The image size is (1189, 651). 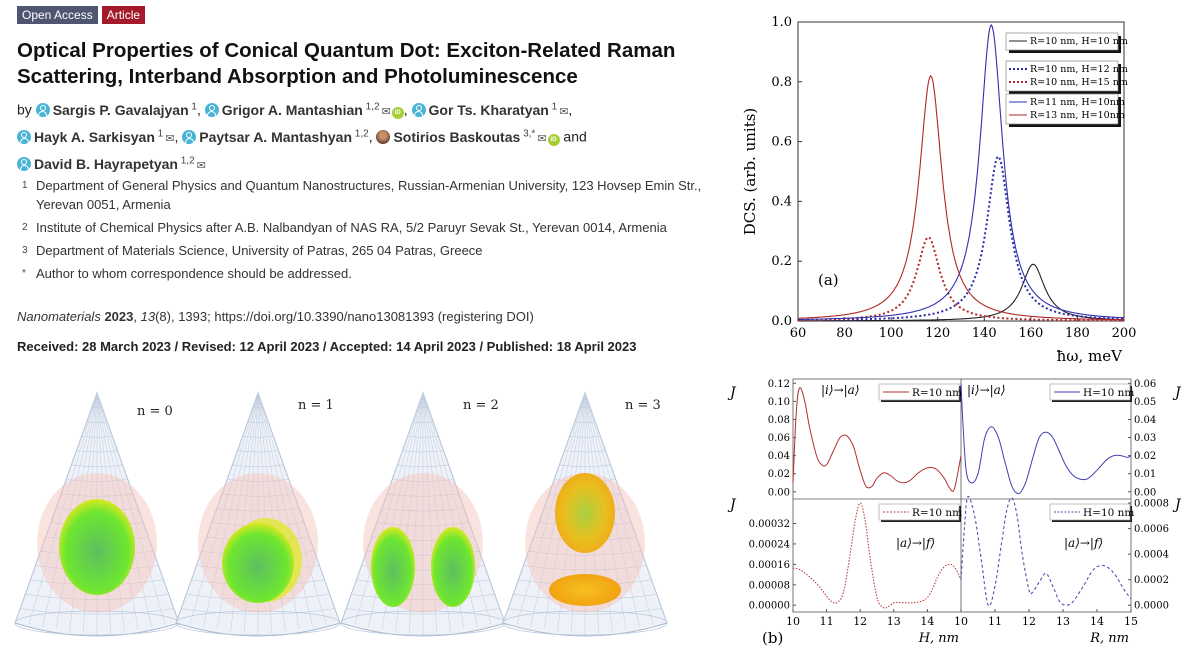 I want to click on panel-label: (a), so click(x=828, y=280).